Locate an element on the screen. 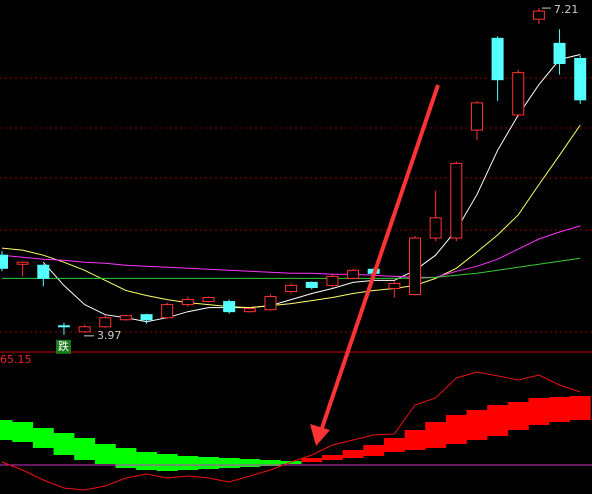  signal-label: 跌 is located at coordinates (63, 346).